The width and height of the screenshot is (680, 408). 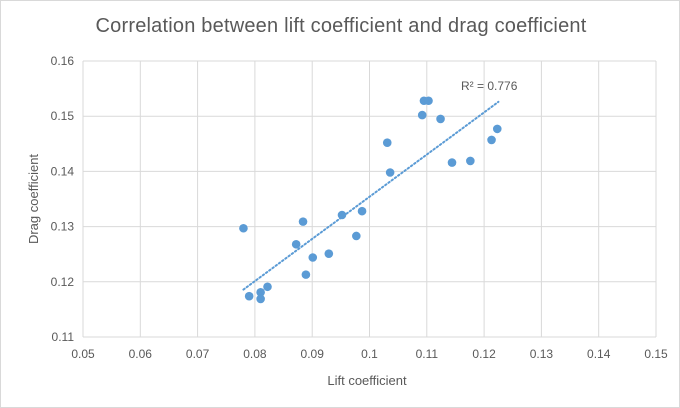 What do you see at coordinates (33, 199) in the screenshot?
I see `y-axis-title: Drag coefficient` at bounding box center [33, 199].